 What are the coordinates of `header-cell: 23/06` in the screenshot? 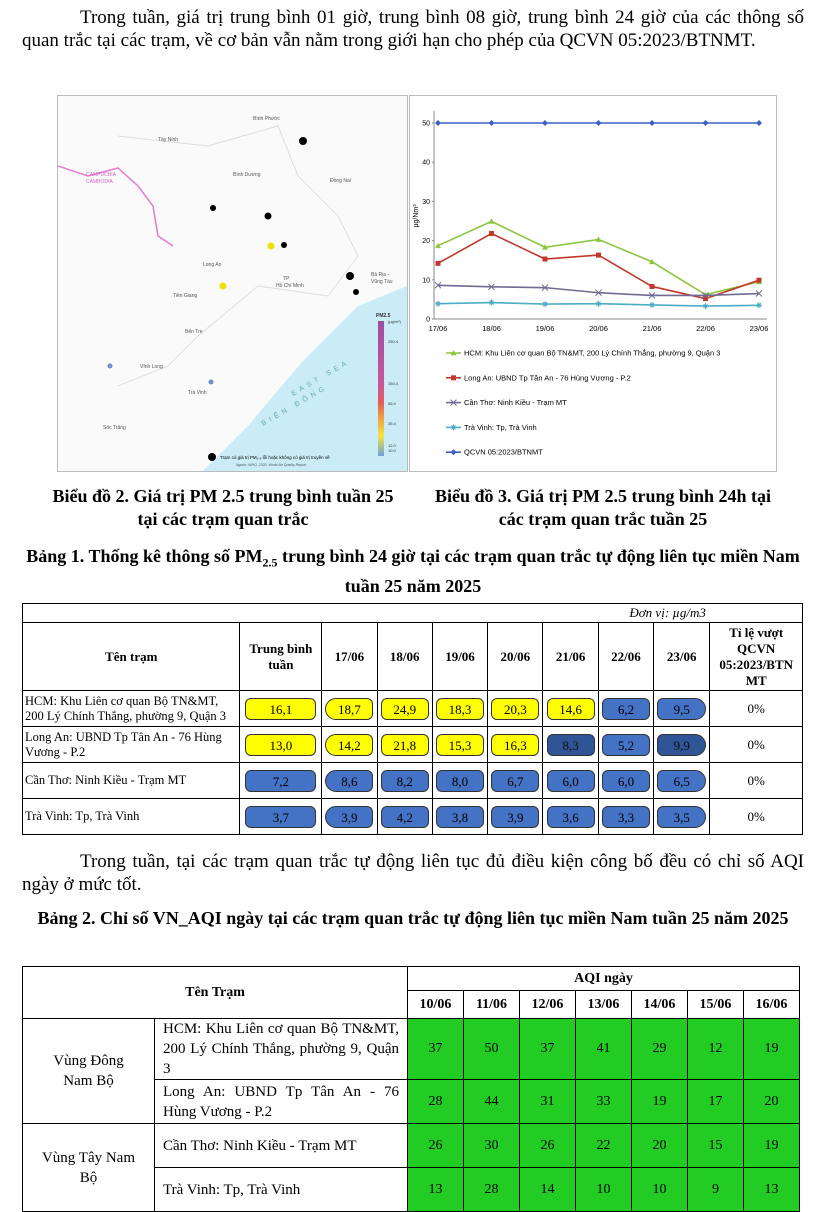 It's located at (682, 656).